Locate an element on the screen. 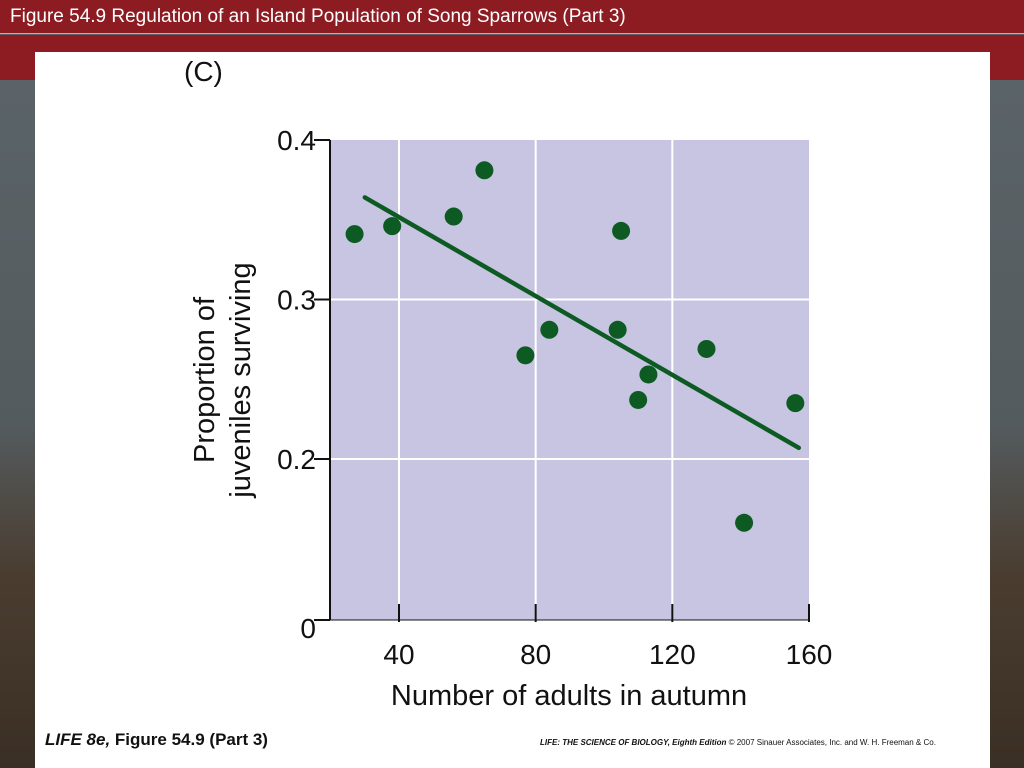 The height and width of the screenshot is (768, 1024). fit-line-layer is located at coordinates (581, 323).